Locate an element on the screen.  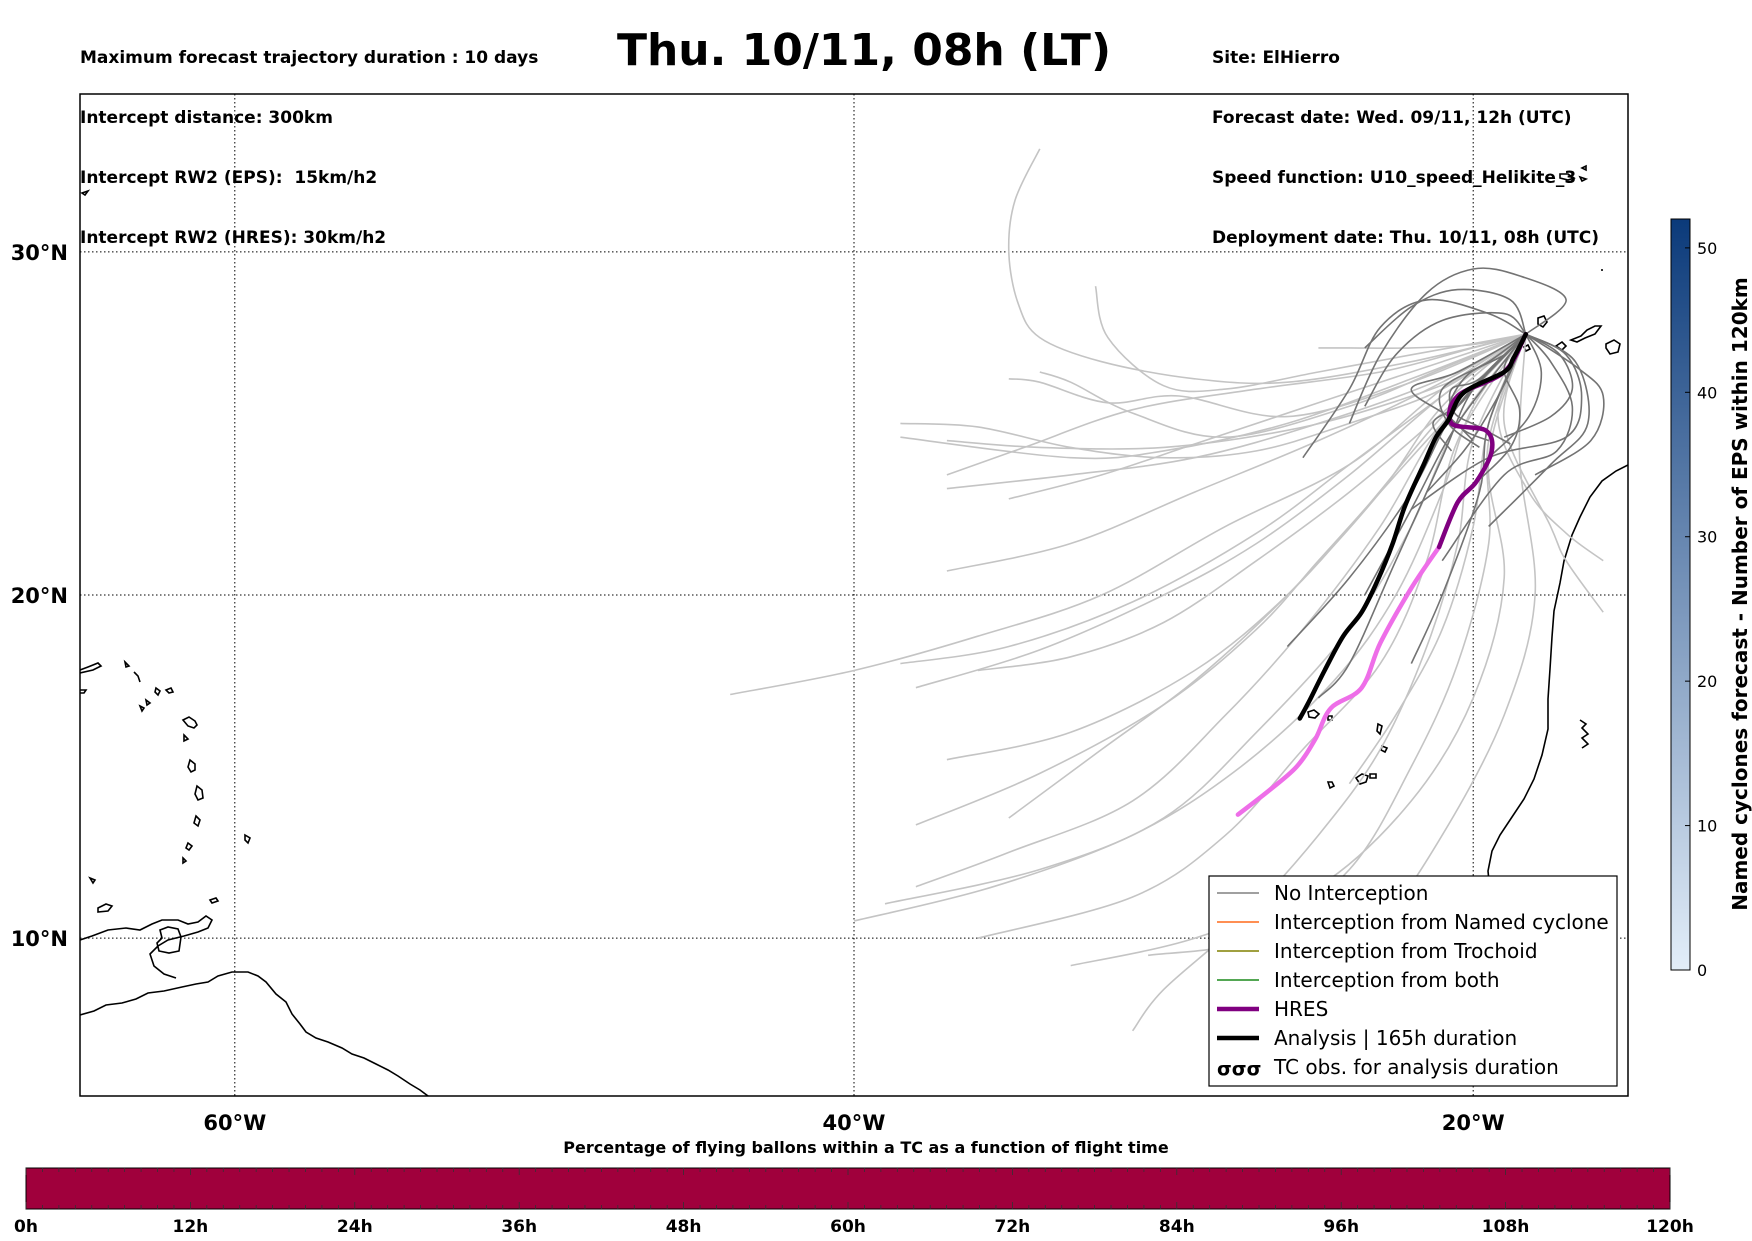
flight-time-tick-label: 36h is located at coordinates (519, 1227).